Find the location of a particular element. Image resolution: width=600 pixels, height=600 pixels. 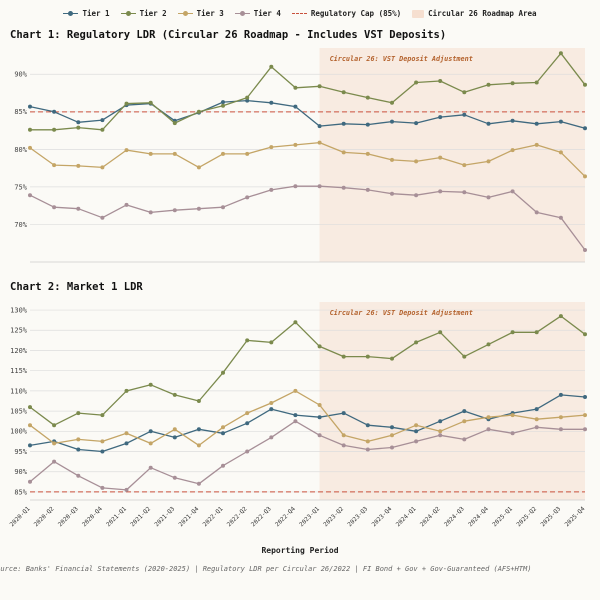

x-tick-label: 2022-Q4 is located at coordinates (285, 516).